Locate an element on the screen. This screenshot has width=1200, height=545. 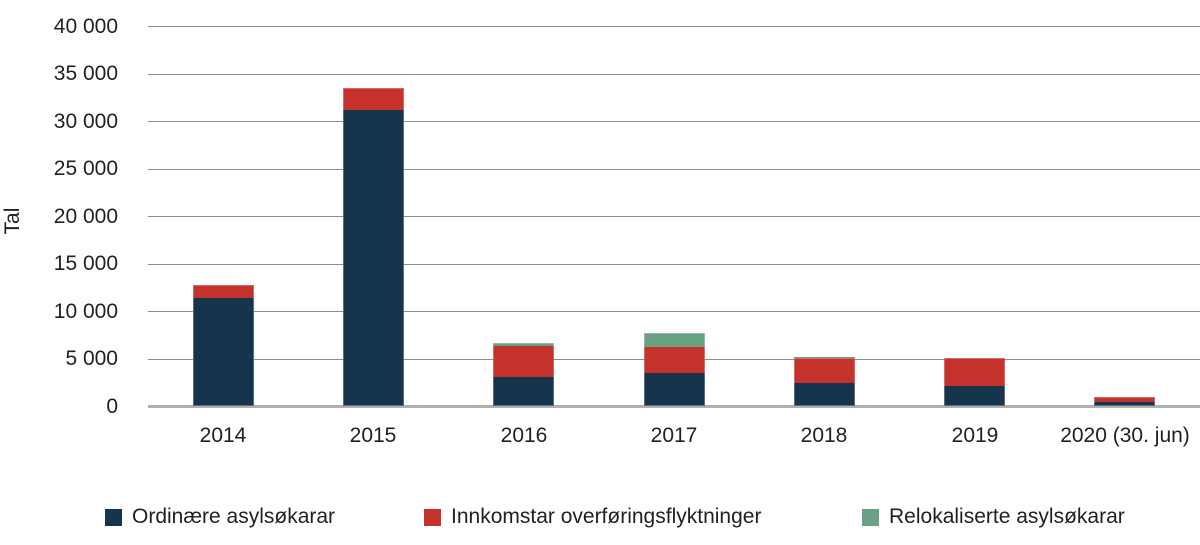
legend-item-innkomstar-overforingsflyktninger: Innkomstar overføringsflyktninger is located at coordinates (592, 517).